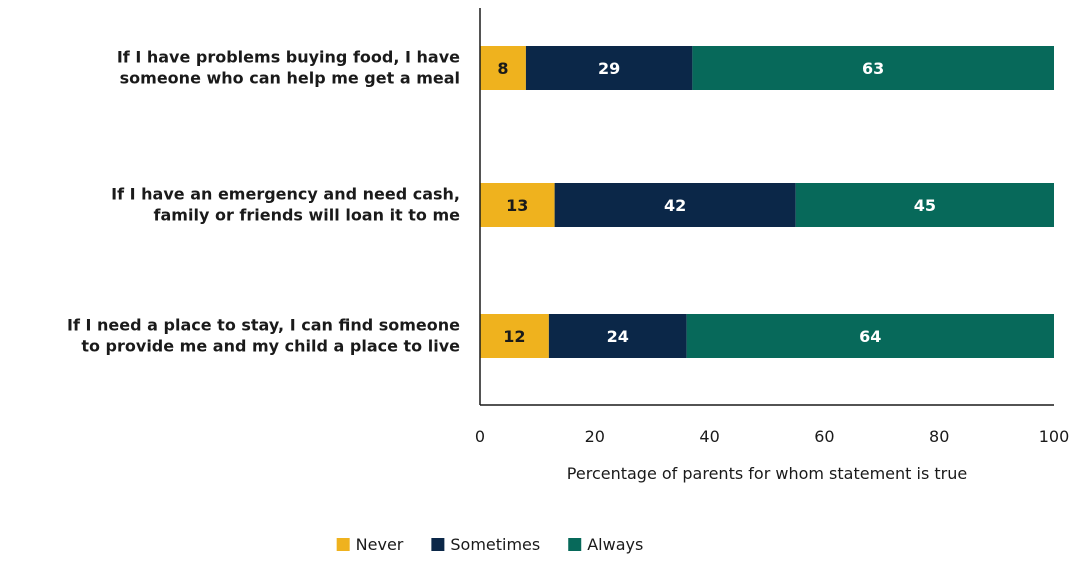 The image size is (1079, 567). Describe the element at coordinates (343, 544) in the screenshot. I see `legend-swatch-never` at that location.